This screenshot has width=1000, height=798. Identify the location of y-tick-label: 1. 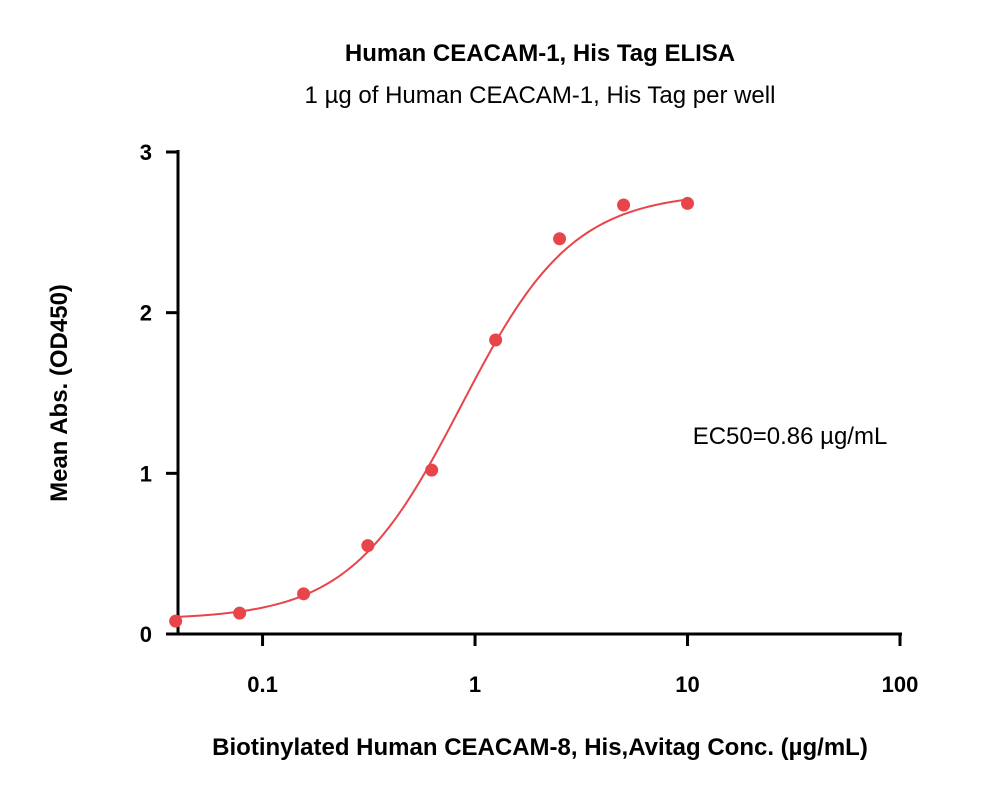
(146, 473).